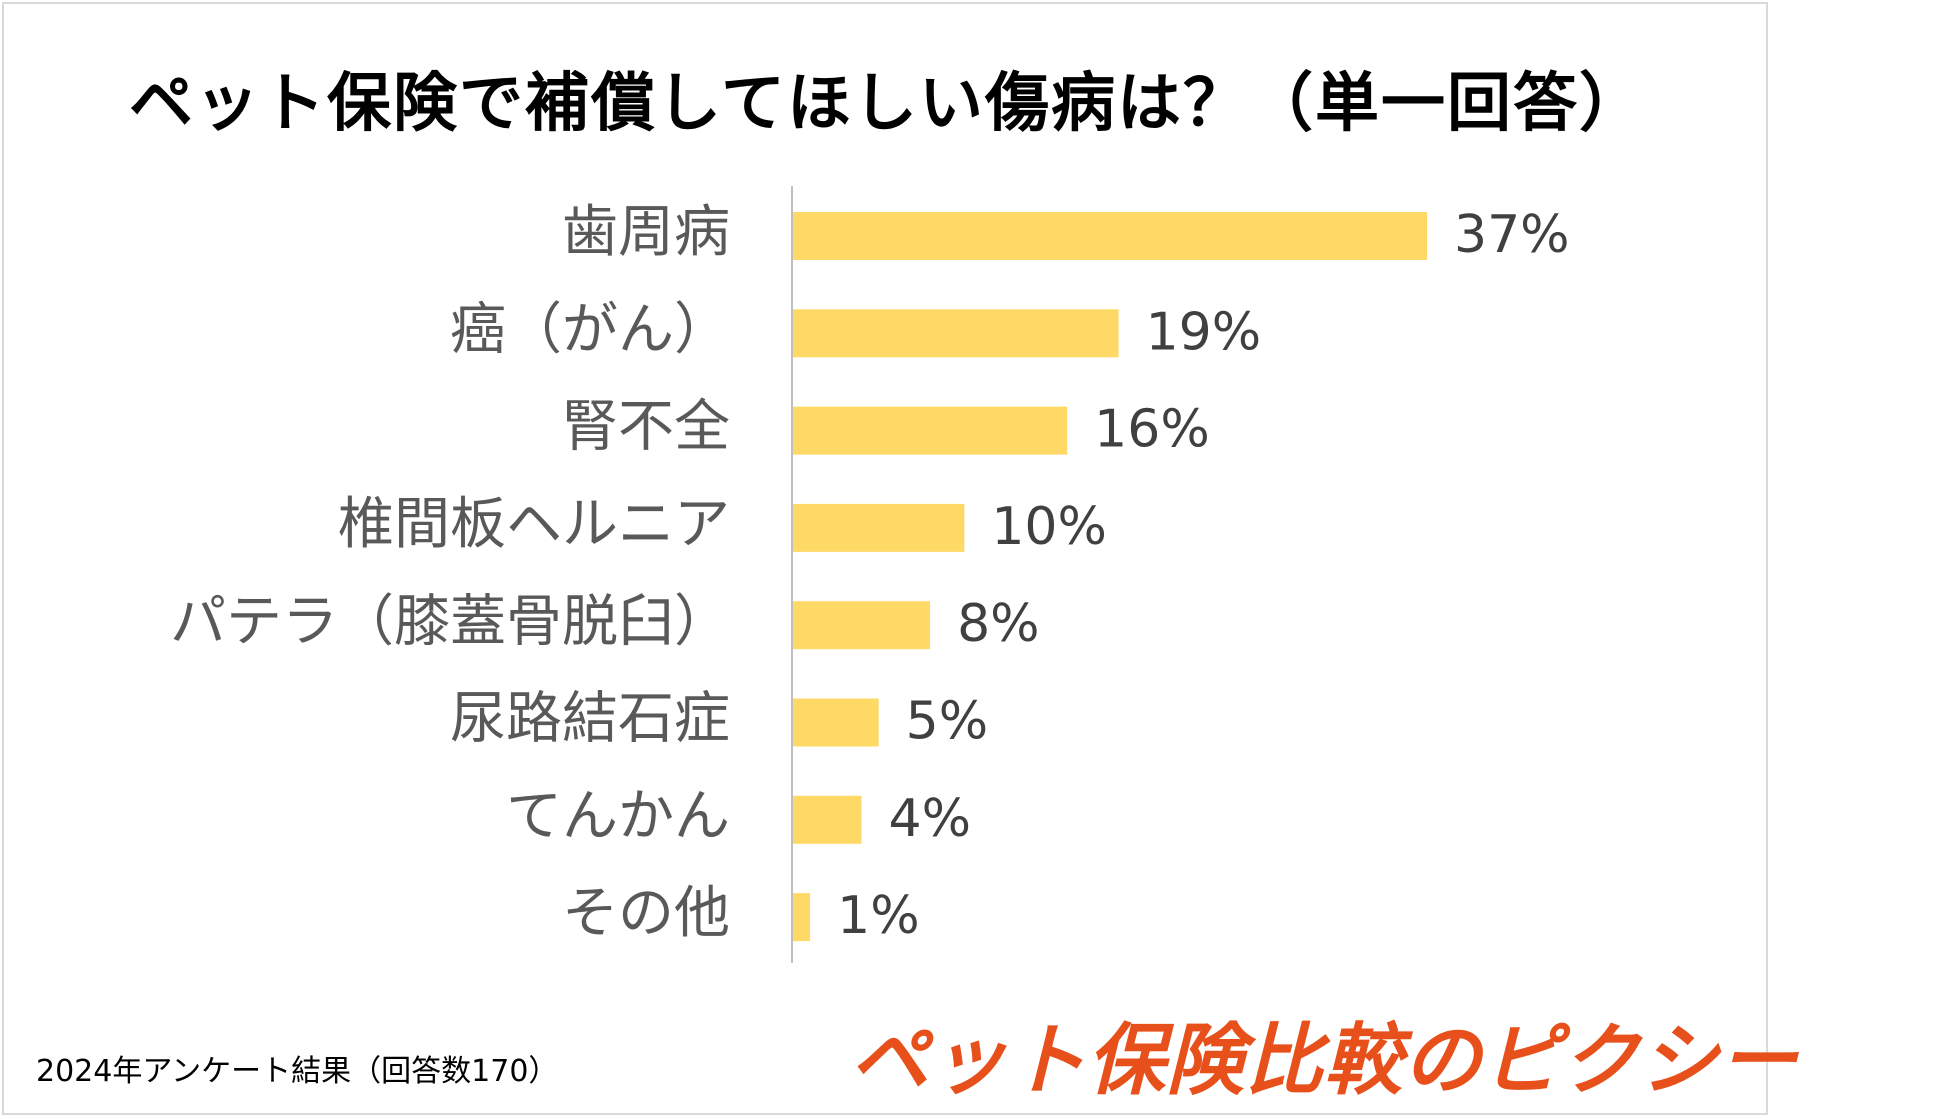 This screenshot has width=1945, height=1117. I want to click on category-label-7: その他, so click(646, 913).